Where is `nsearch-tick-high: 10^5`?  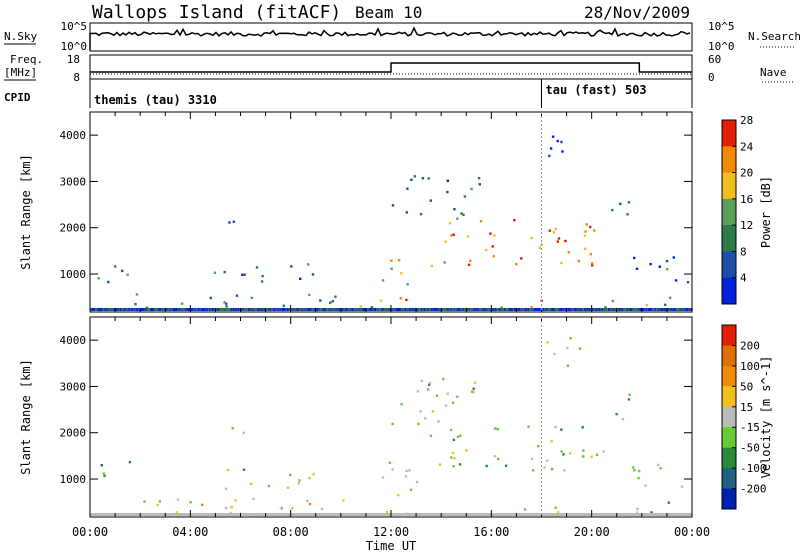 nsearch-tick-high: 10^5 is located at coordinates (721, 26).